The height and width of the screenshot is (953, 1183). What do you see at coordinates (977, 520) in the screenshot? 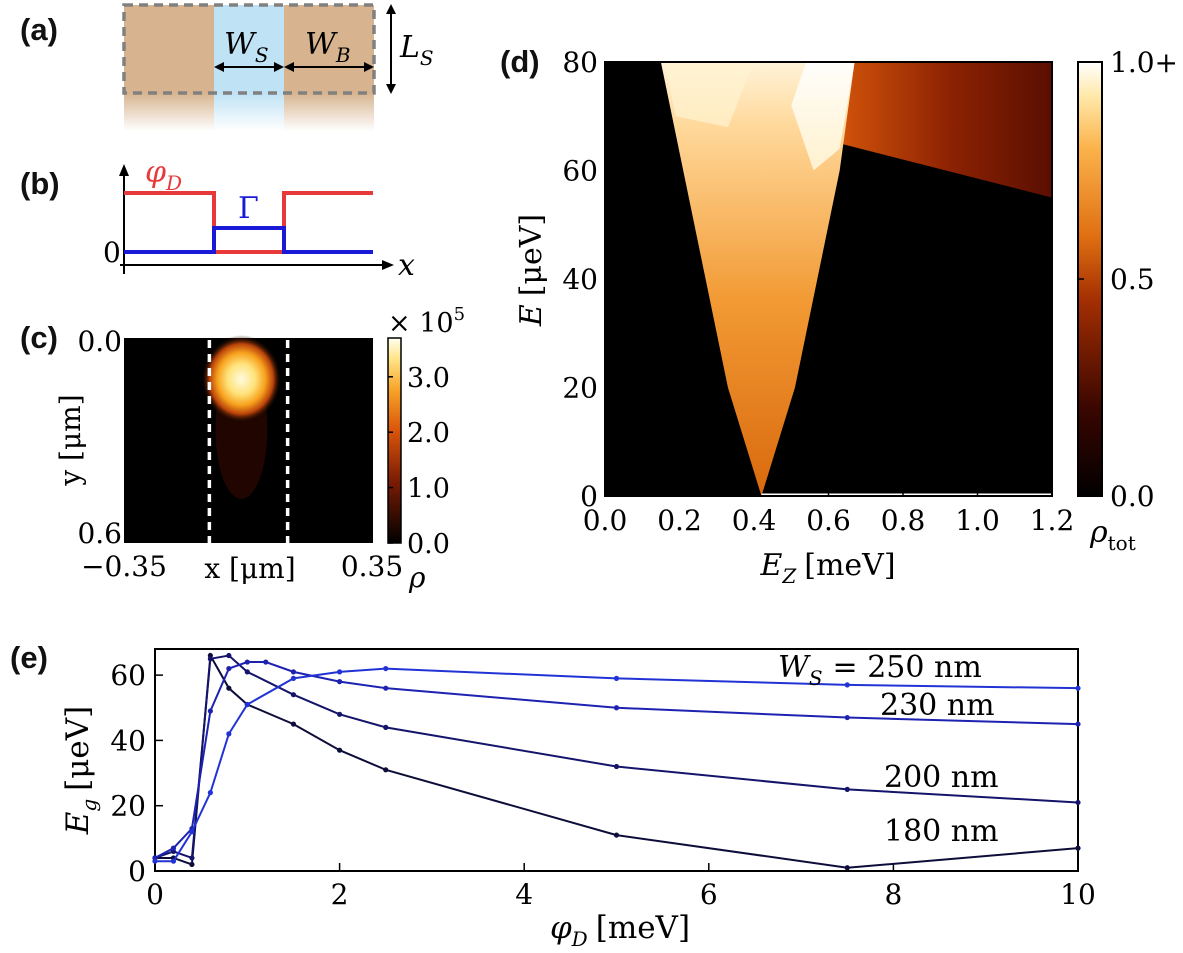
I see `d-x-tick-label: 1.0` at bounding box center [977, 520].